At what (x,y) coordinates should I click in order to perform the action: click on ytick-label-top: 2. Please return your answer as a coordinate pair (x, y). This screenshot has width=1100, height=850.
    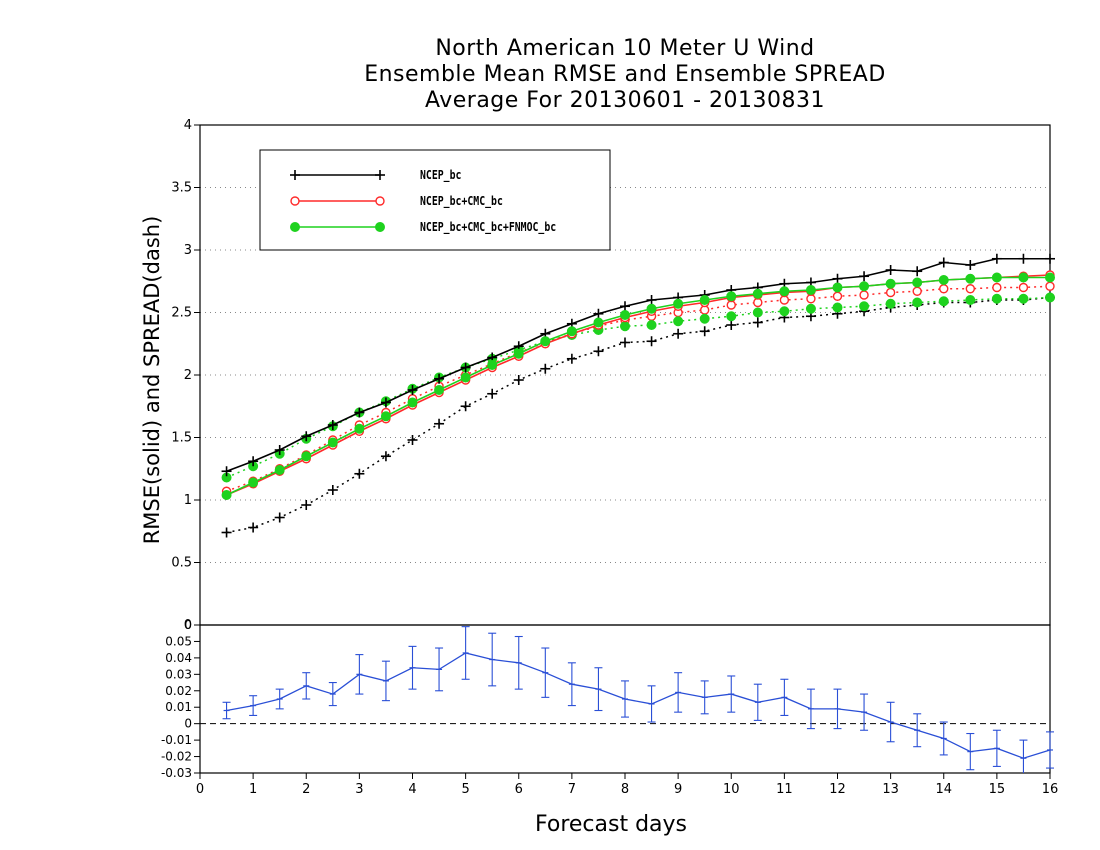
    Looking at the image, I should click on (188, 375).